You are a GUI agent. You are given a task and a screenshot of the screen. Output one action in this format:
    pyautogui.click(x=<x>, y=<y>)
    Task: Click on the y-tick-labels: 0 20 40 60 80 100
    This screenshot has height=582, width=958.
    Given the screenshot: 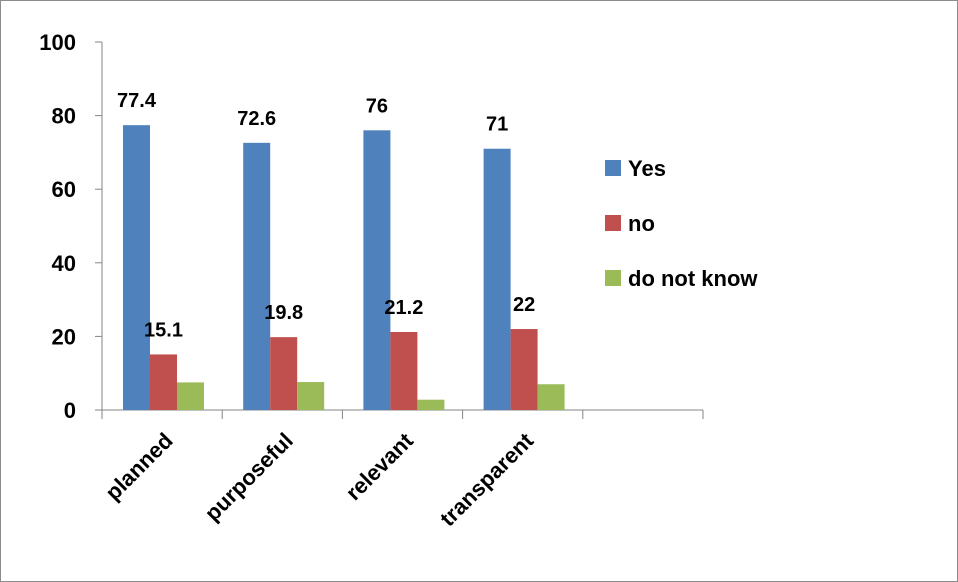 What is the action you would take?
    pyautogui.click(x=57, y=226)
    